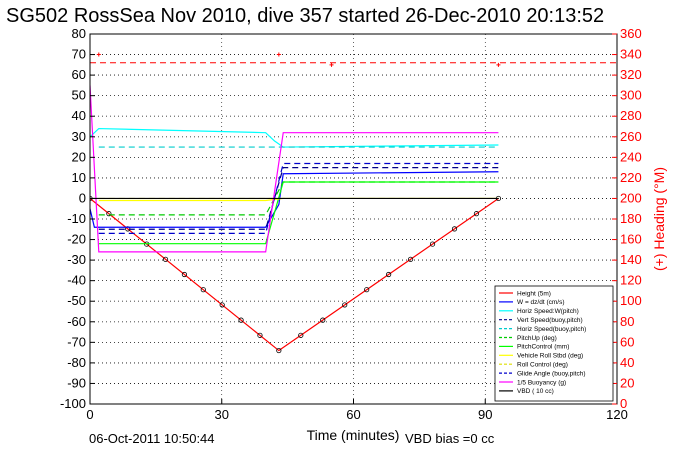 This screenshot has width=681, height=454. What do you see at coordinates (76, 382) in the screenshot?
I see `y-tick-label: -90` at bounding box center [76, 382].